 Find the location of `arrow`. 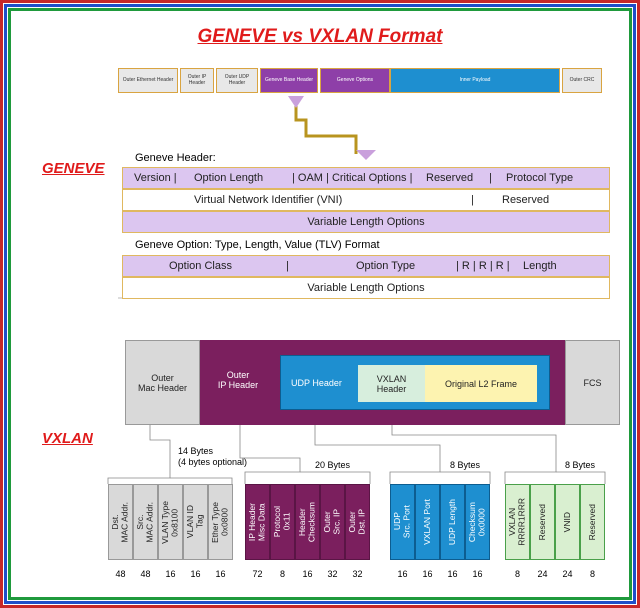

arrow is located at coordinates (326, 127).